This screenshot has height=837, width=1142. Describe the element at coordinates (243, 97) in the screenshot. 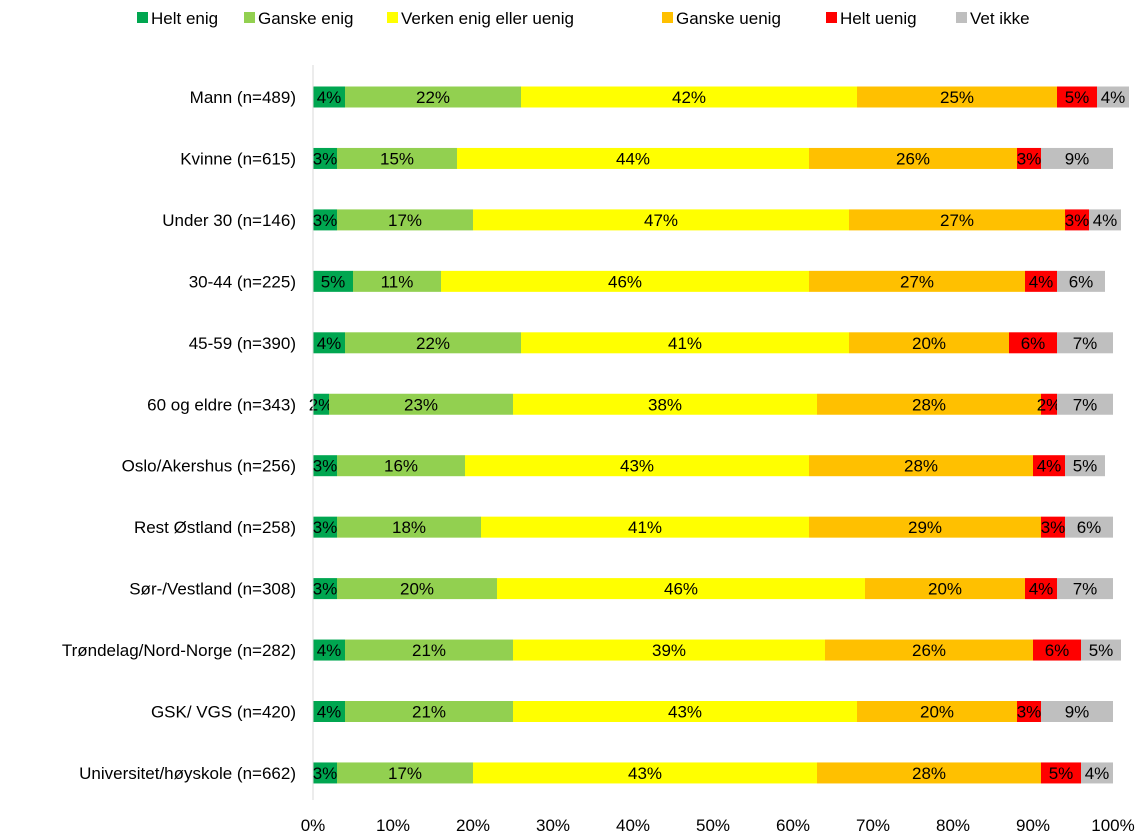

I see `category-label: Mann (n=489)` at that location.